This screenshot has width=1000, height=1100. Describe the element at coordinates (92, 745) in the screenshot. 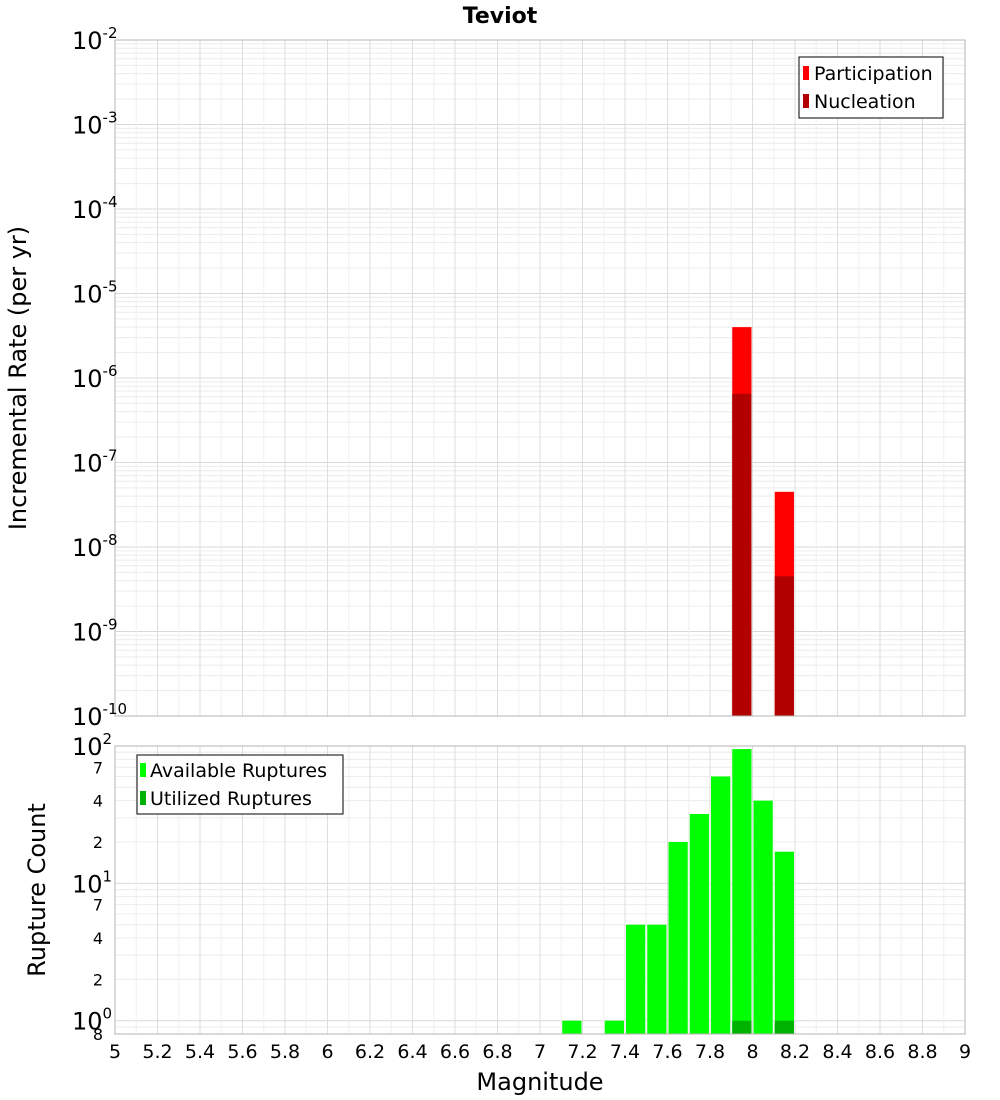

I see `count-y-tick-label: 10²` at that location.